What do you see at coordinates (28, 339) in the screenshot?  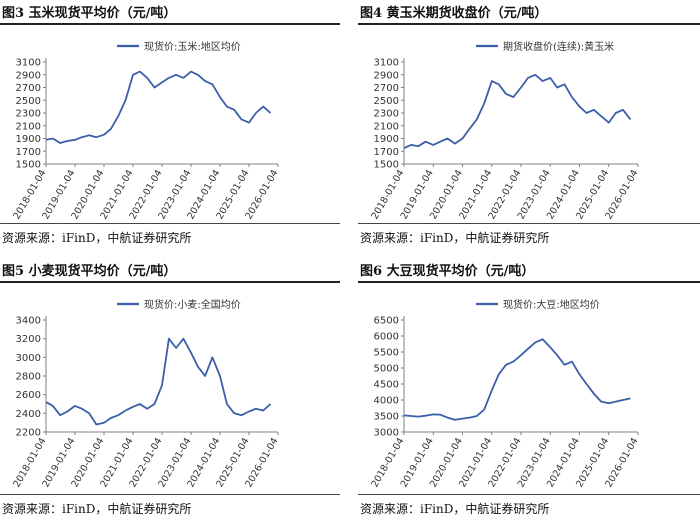 I see `y-tick-label: 3200` at bounding box center [28, 339].